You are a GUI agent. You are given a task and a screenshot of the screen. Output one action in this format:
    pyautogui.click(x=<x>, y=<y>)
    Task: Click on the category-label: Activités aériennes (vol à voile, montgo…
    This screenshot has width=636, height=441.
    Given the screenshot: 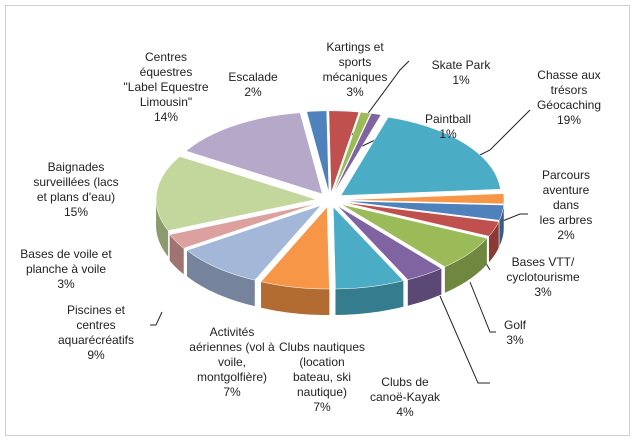 What is the action you would take?
    pyautogui.click(x=232, y=354)
    